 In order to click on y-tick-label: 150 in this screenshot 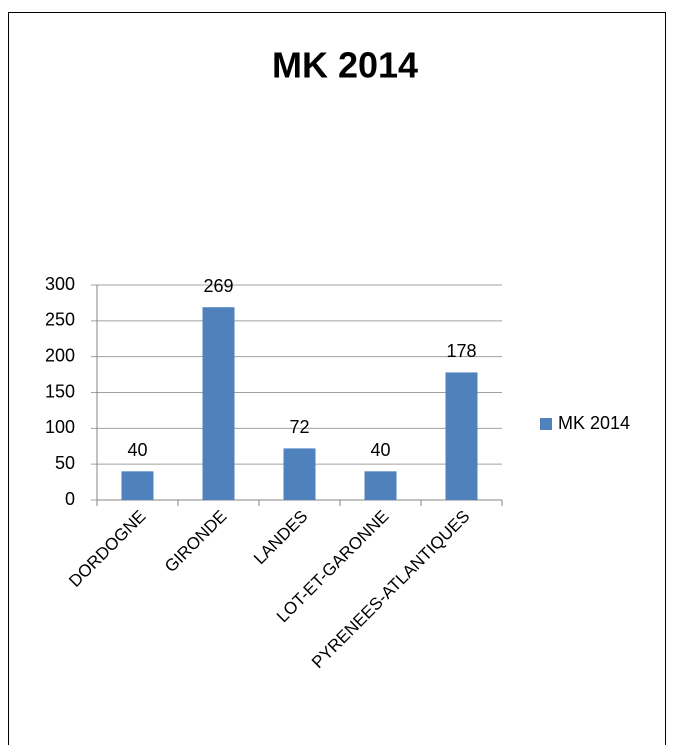, I will do `click(60, 391)`.